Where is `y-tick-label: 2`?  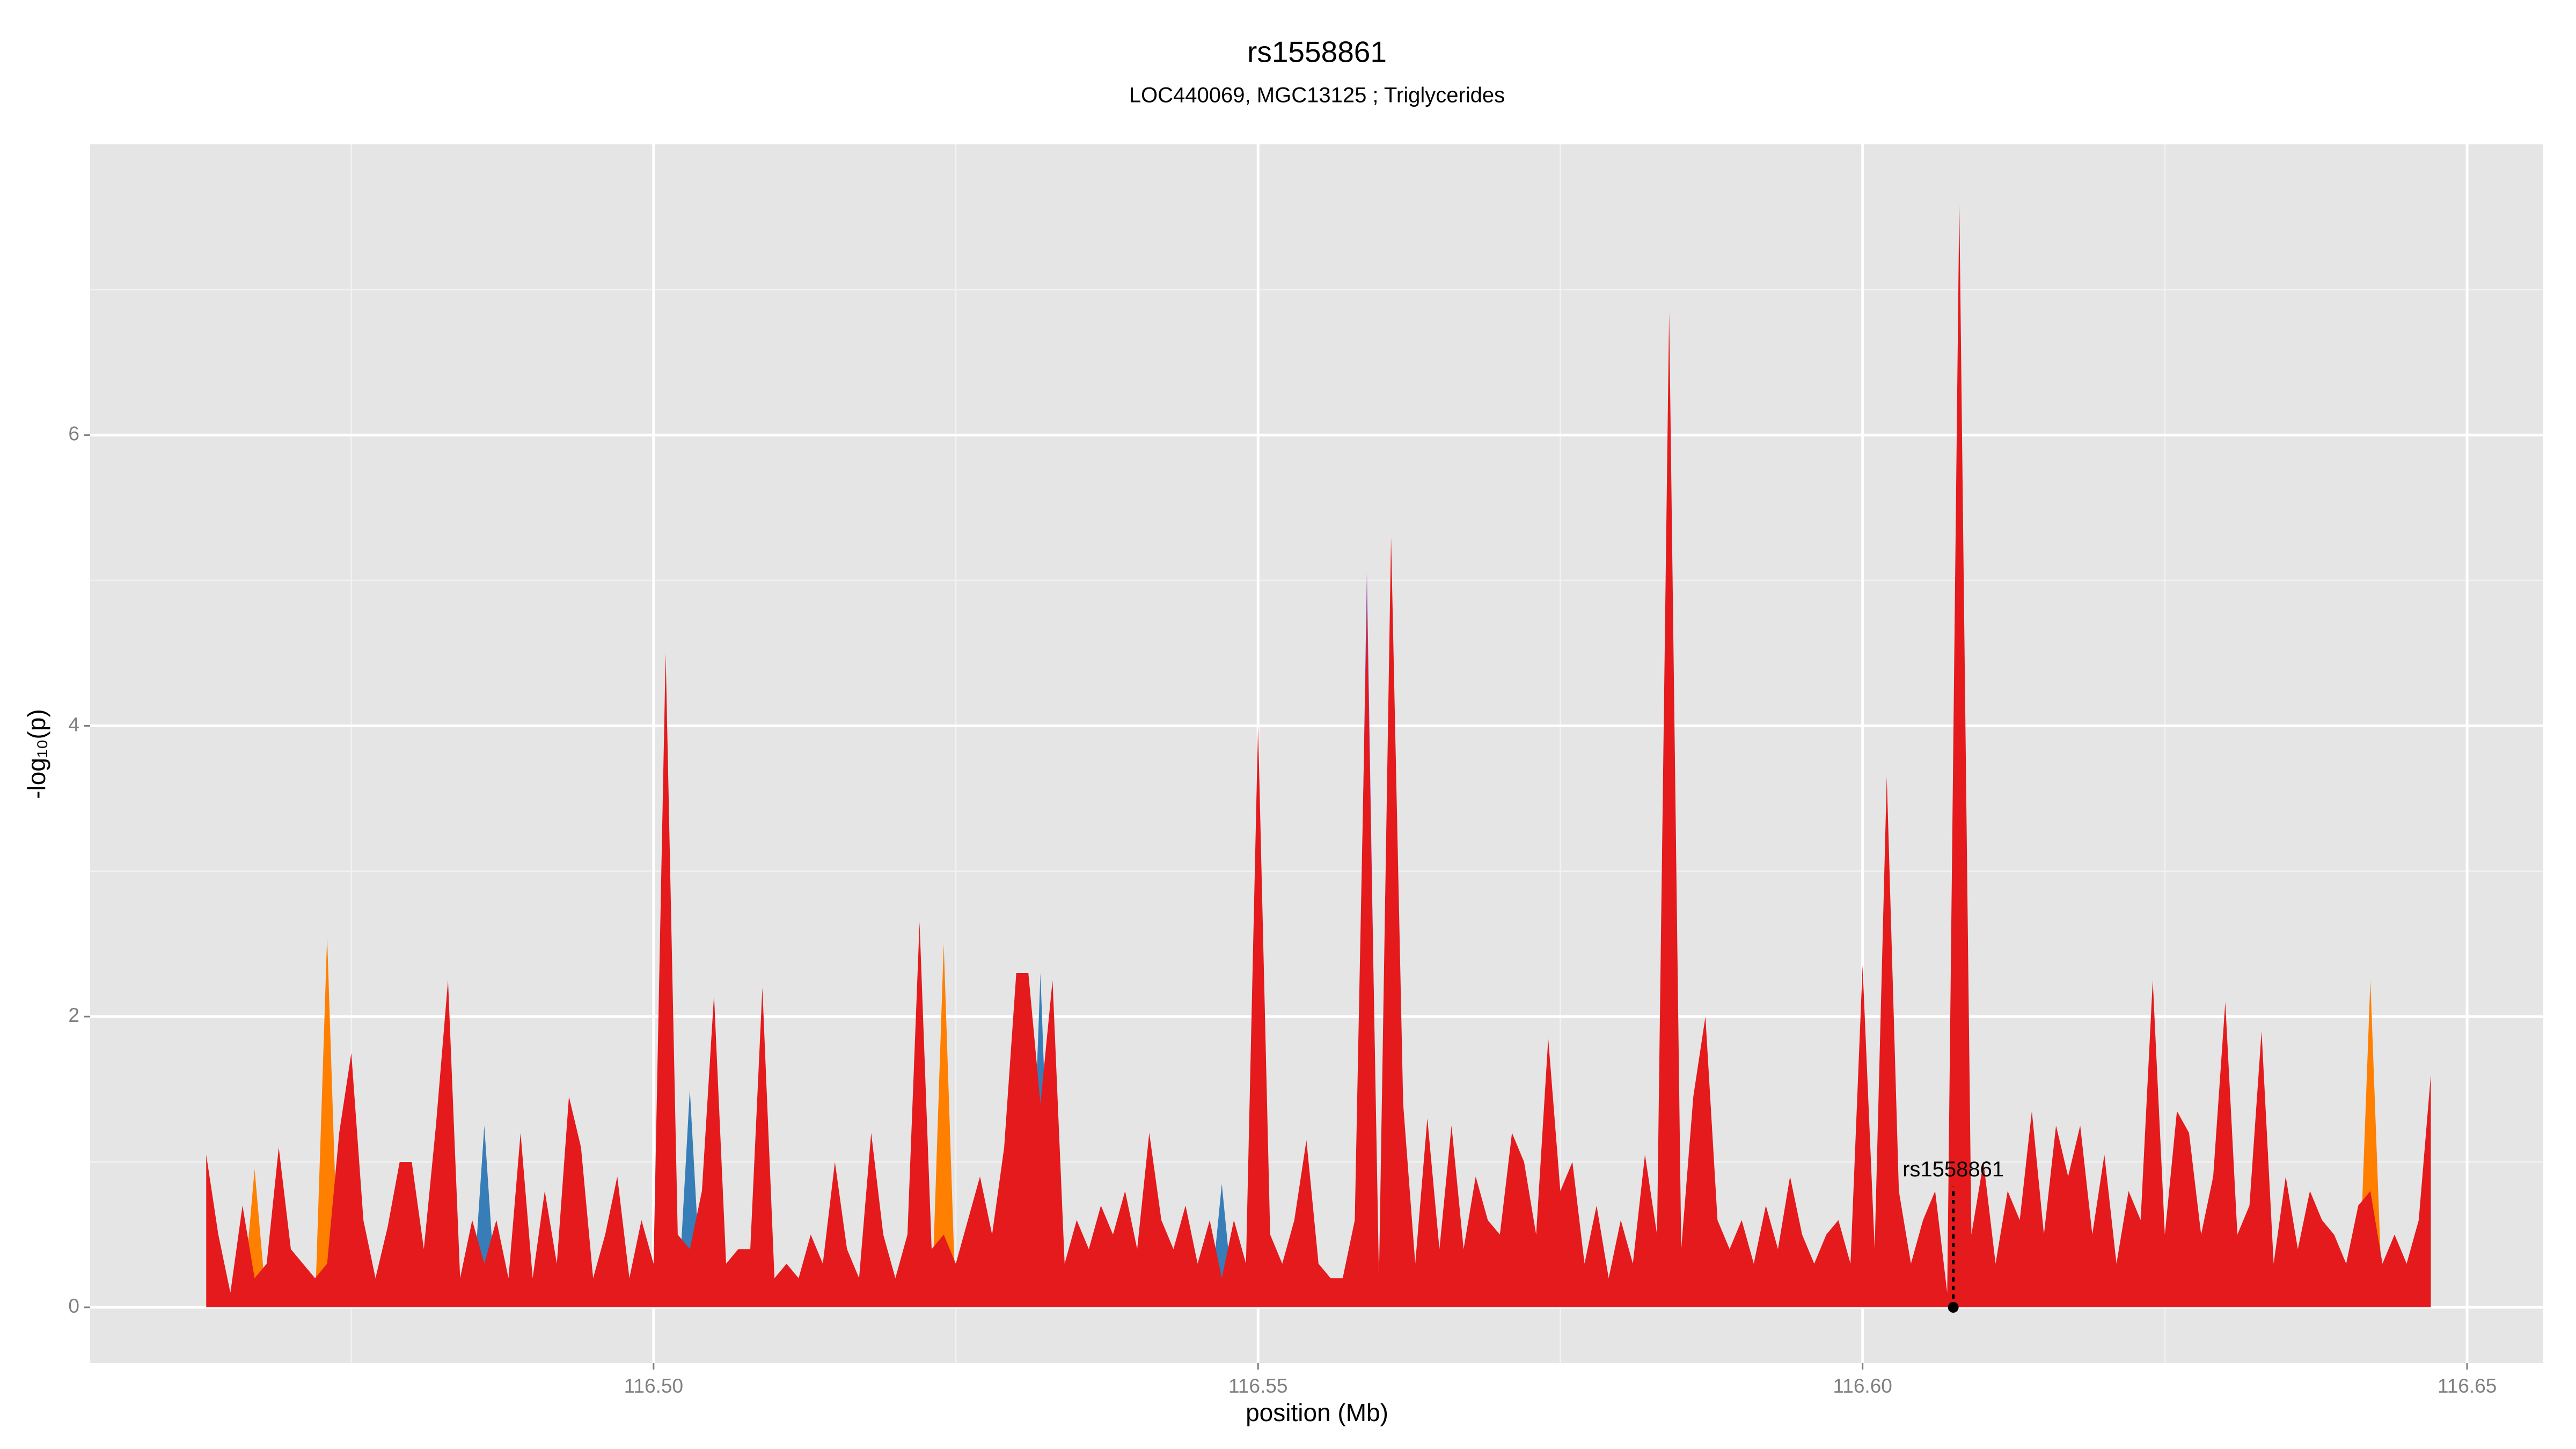
y-tick-label: 2 is located at coordinates (73, 1015).